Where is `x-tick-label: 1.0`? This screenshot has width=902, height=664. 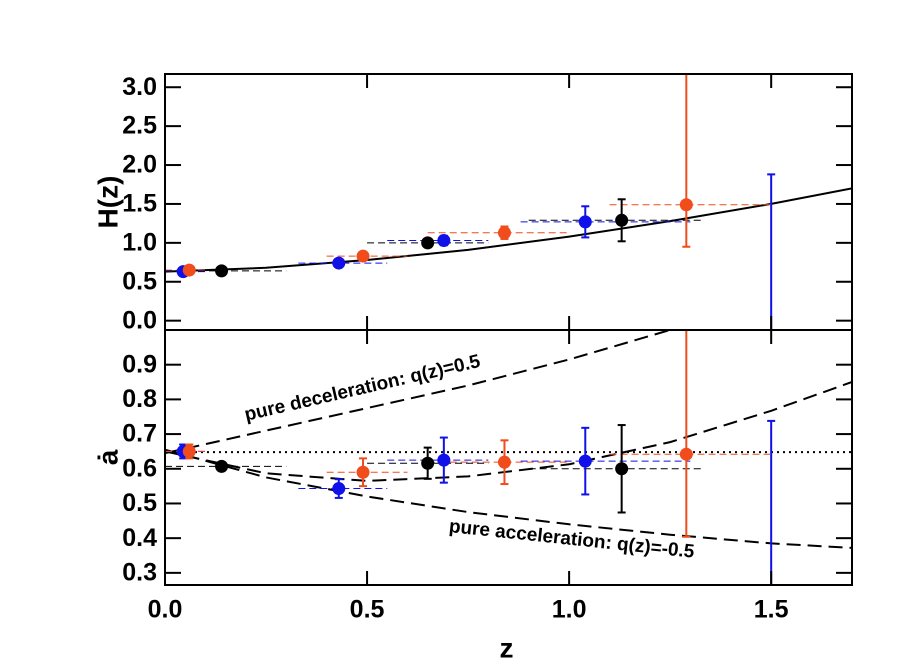
x-tick-label: 1.0 is located at coordinates (569, 610).